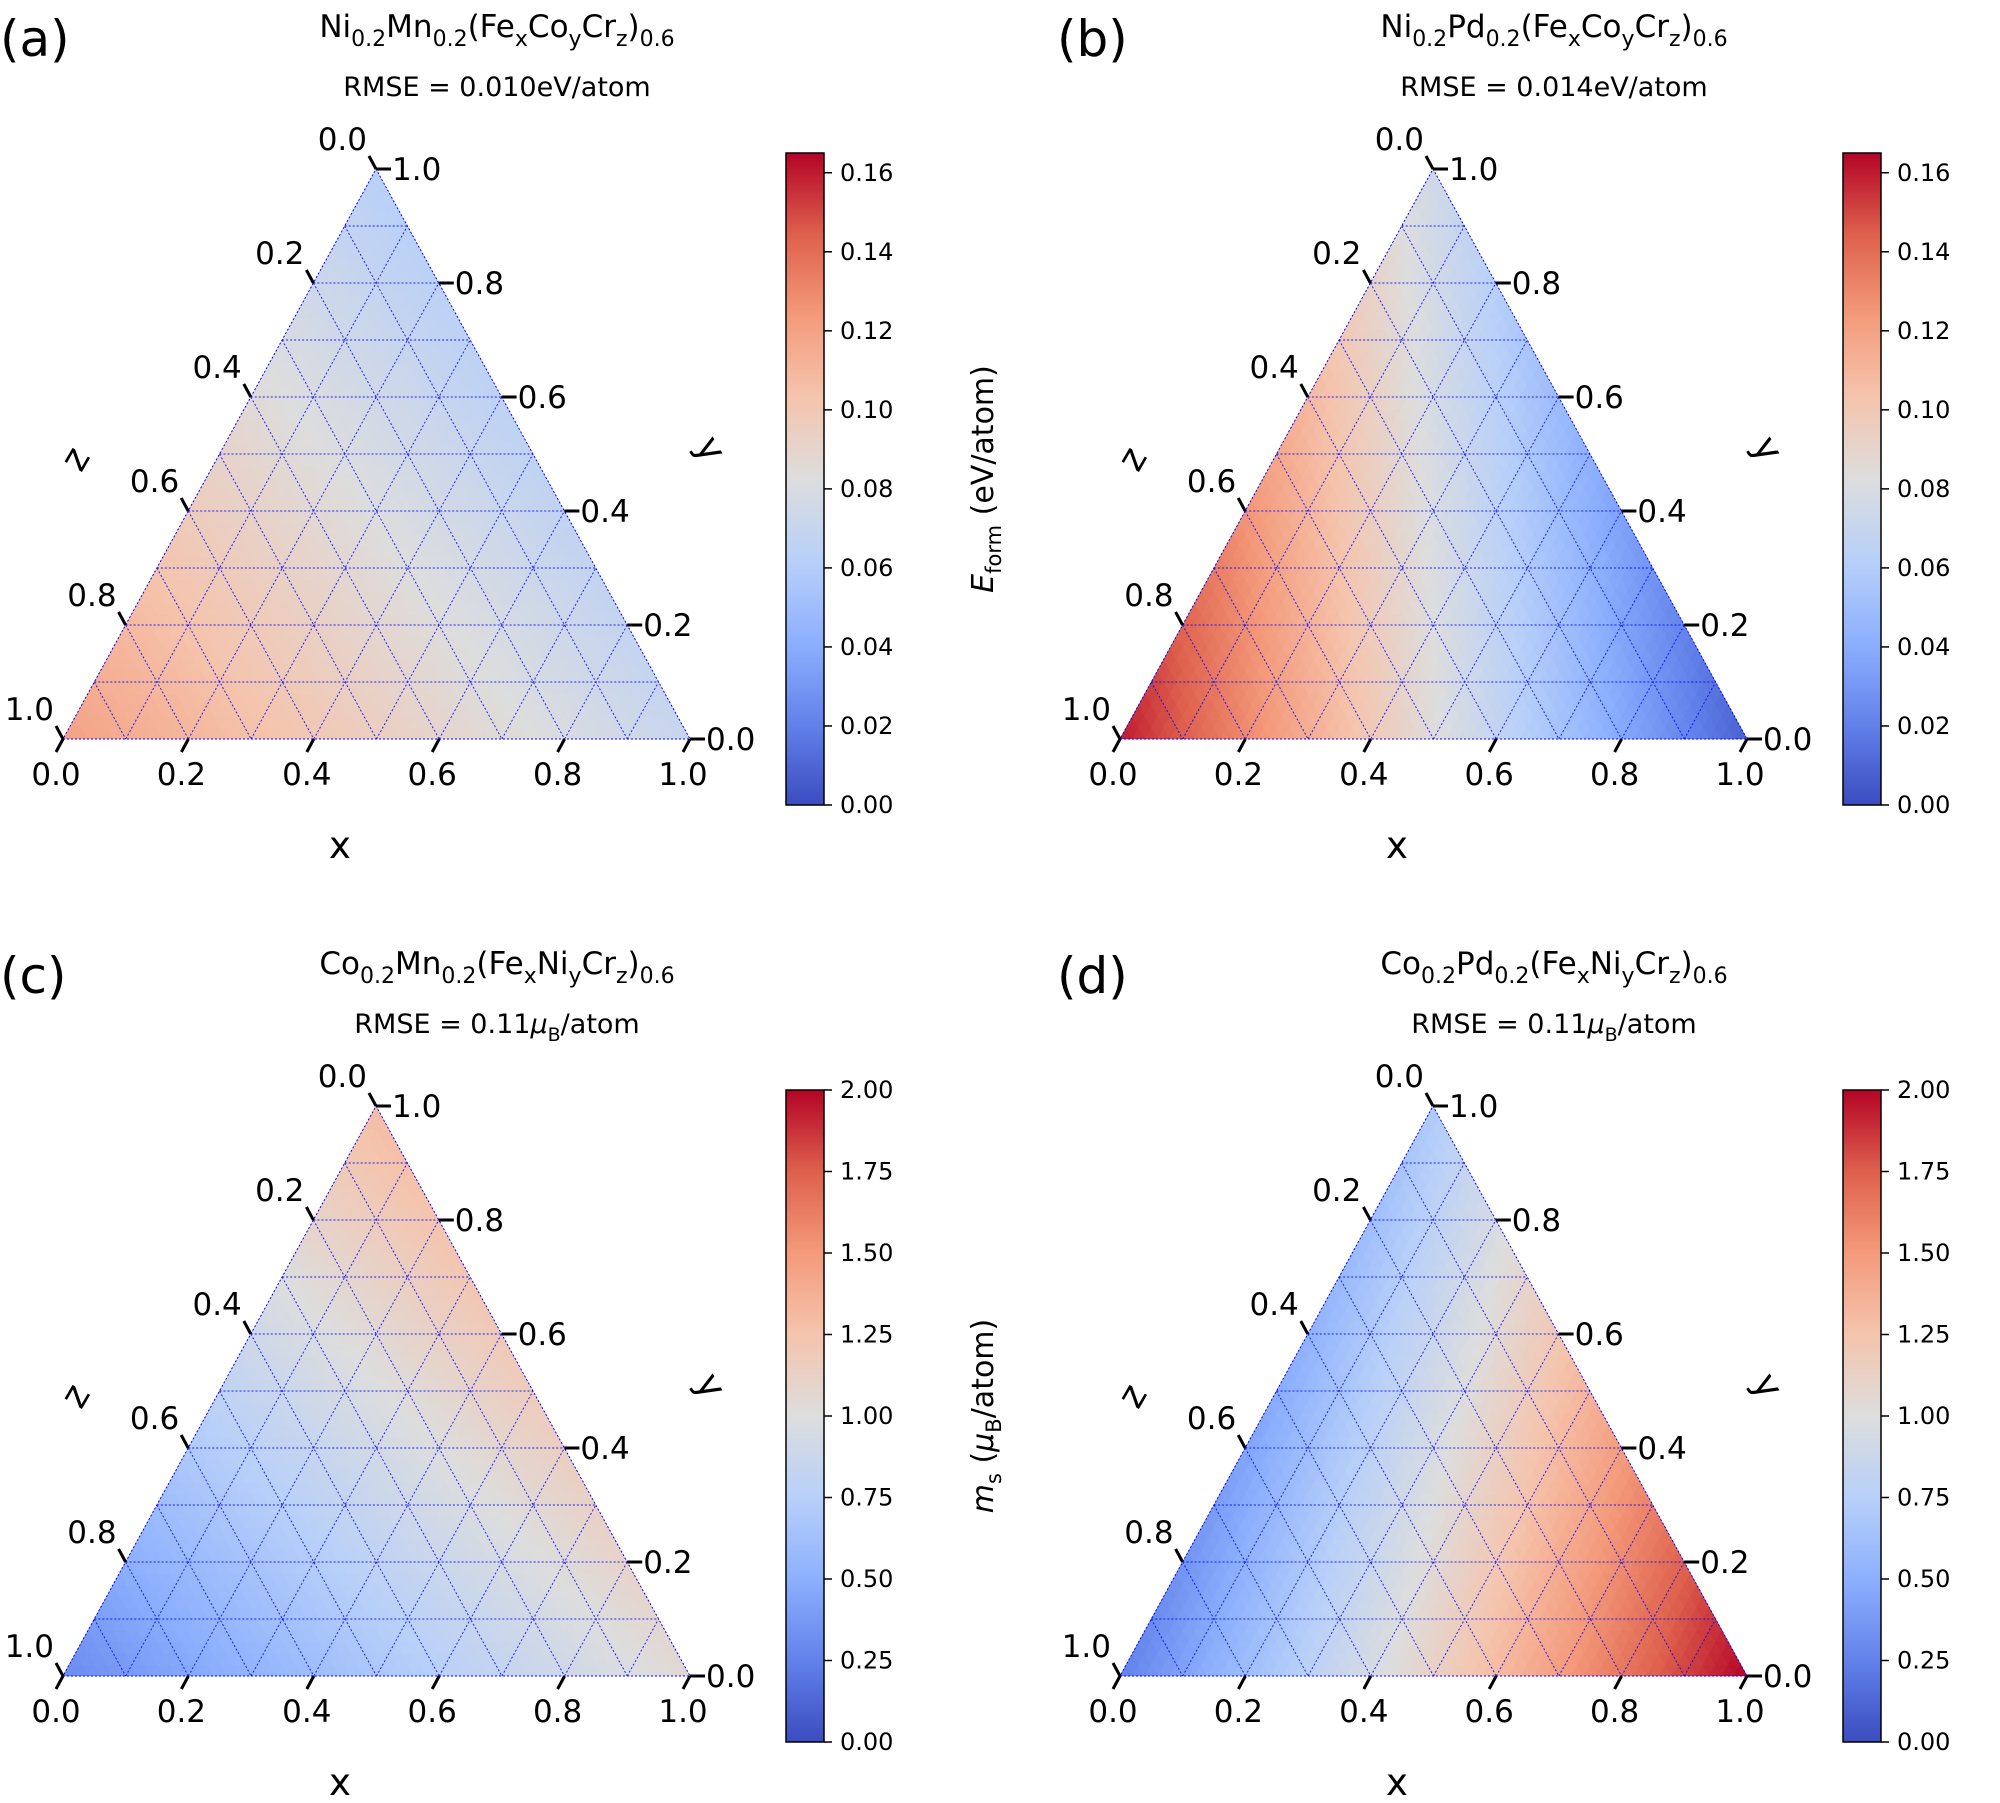 The height and width of the screenshot is (1803, 2000). I want to click on y-axis-label: y, so click(1768, 449).